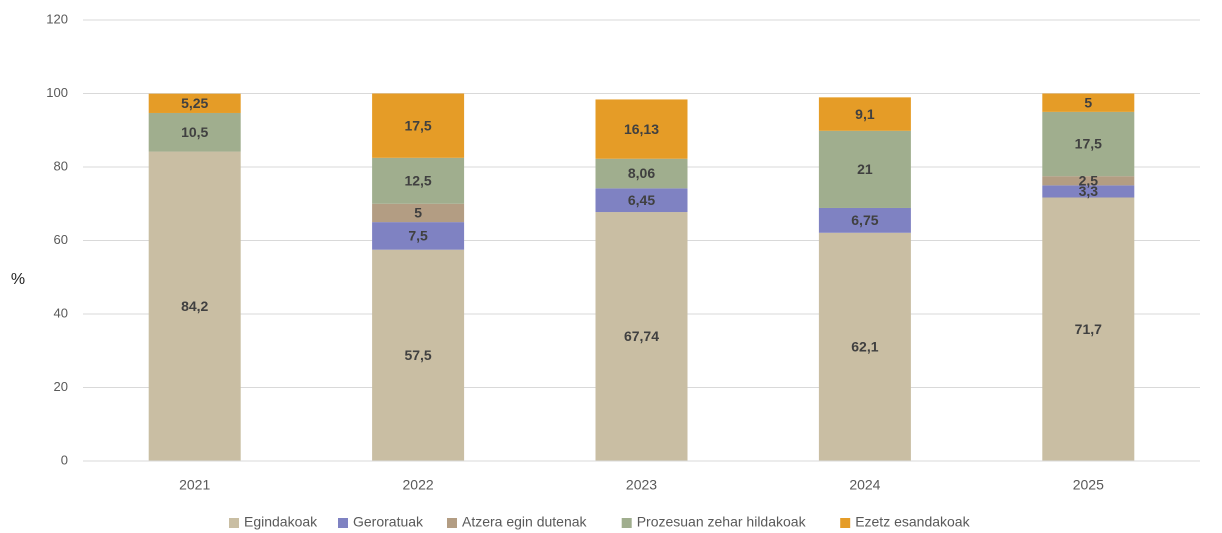  I want to click on legend-label: Atzera egin dutenak, so click(525, 522).